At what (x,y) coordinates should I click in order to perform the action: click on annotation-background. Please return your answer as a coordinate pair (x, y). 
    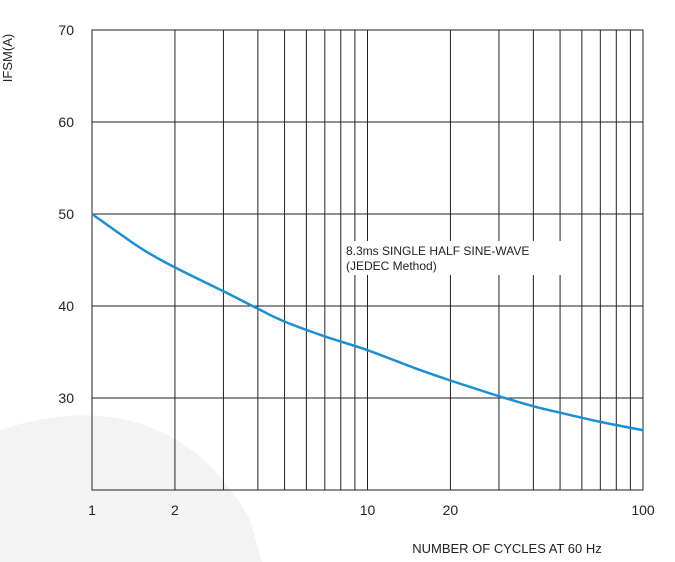
    Looking at the image, I should click on (461, 258).